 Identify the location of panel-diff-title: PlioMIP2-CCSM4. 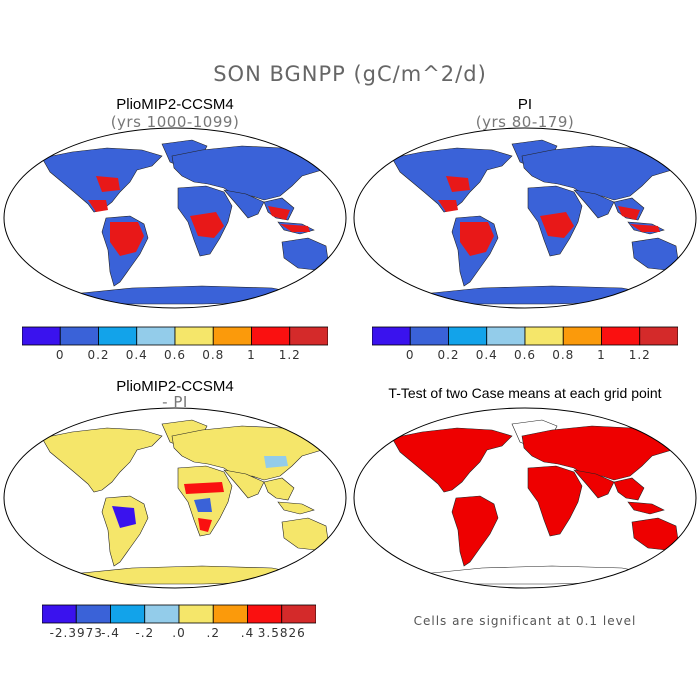
(175, 386).